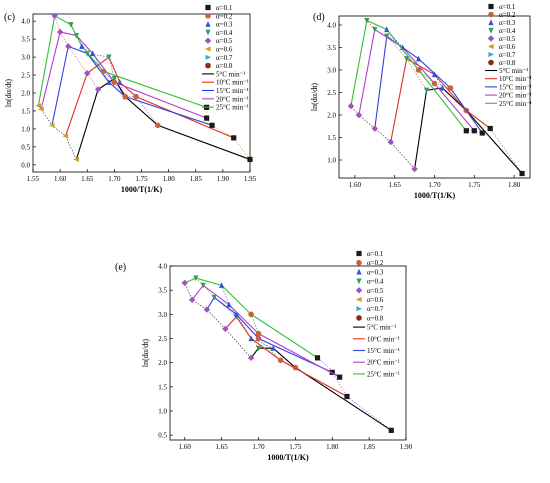 Image resolution: width=550 pixels, height=483 pixels. What do you see at coordinates (515, 96) in the screenshot?
I see `panel-1-legend-label: 20°C min⁻¹` at bounding box center [515, 96].